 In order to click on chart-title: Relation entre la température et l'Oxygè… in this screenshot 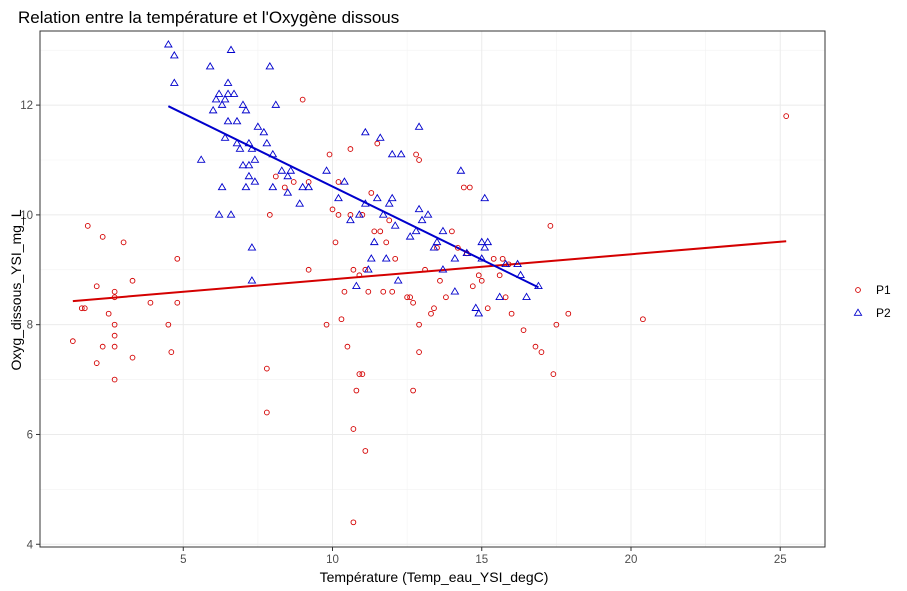, I will do `click(208, 17)`.